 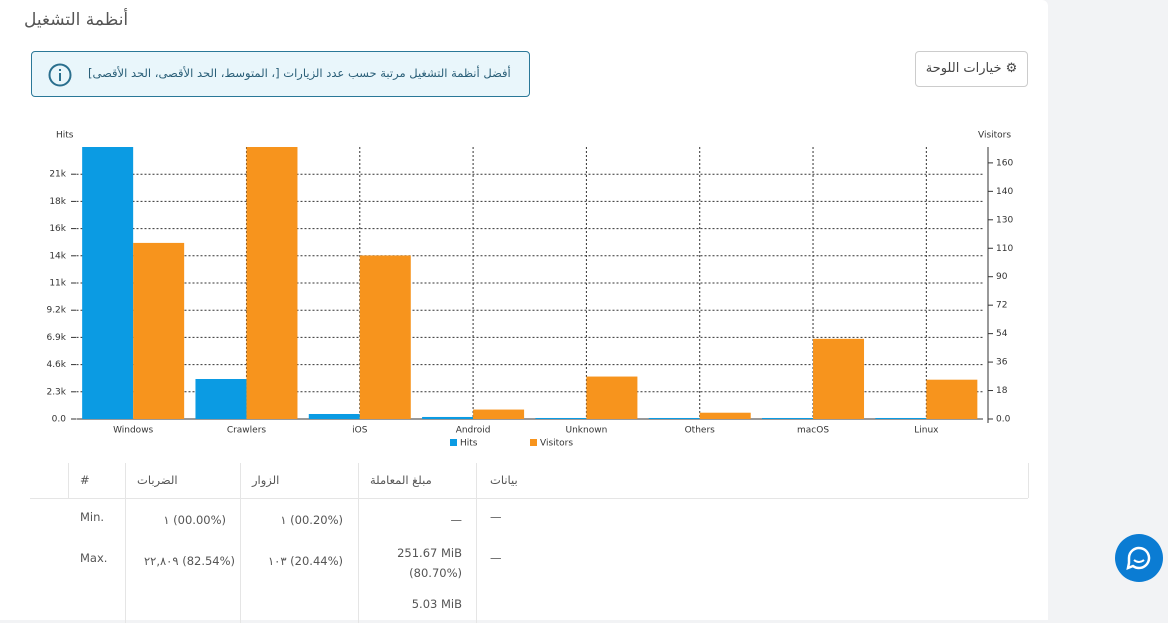 I want to click on legend-label: Visitors, so click(x=556, y=444).